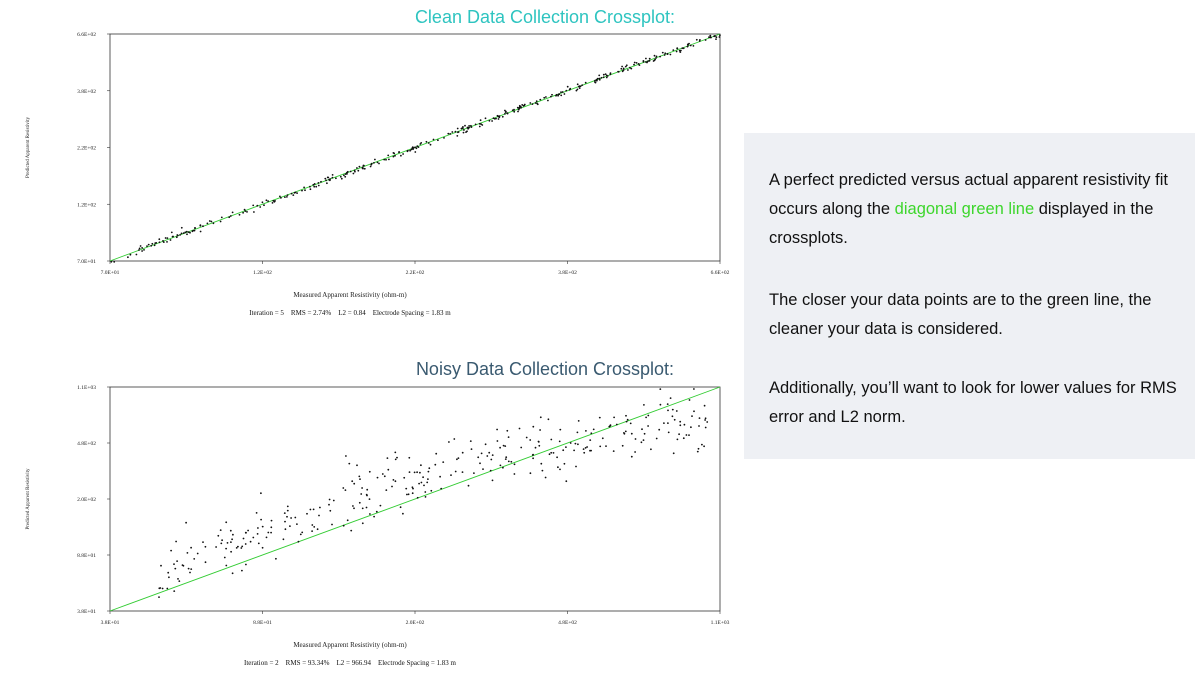 The image size is (1200, 675). Describe the element at coordinates (545, 17) in the screenshot. I see `chart-title-clean: Clean Data Collection Crossplot:` at that location.